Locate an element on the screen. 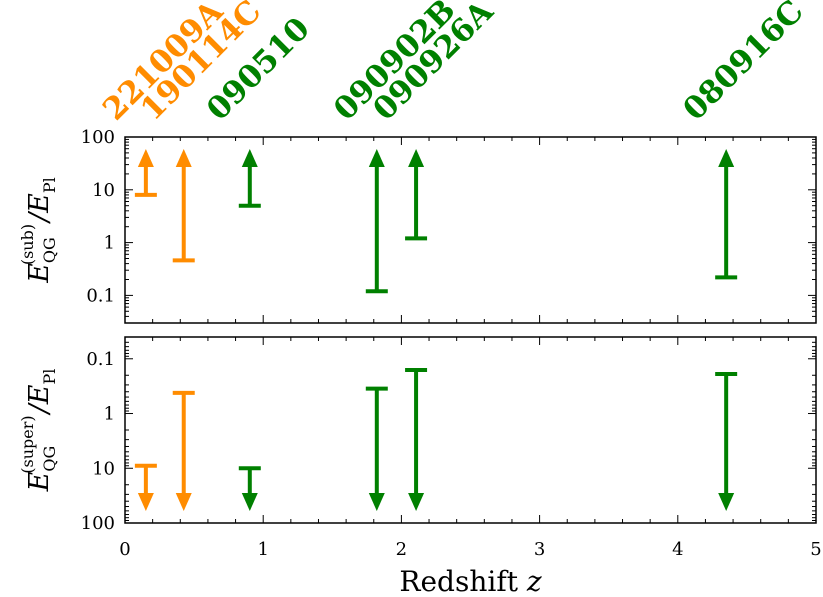 The image size is (823, 597). y-axis-label: EQG(sub)/EPl is located at coordinates (38, 230).